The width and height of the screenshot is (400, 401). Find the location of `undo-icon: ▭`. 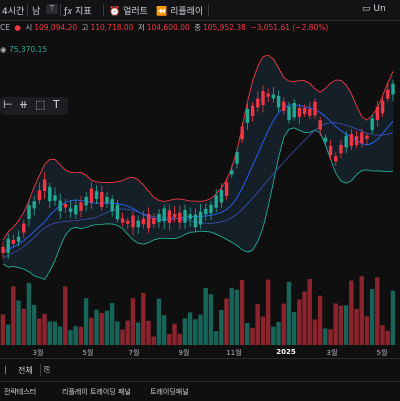

undo-icon: ▭ is located at coordinates (368, 9).